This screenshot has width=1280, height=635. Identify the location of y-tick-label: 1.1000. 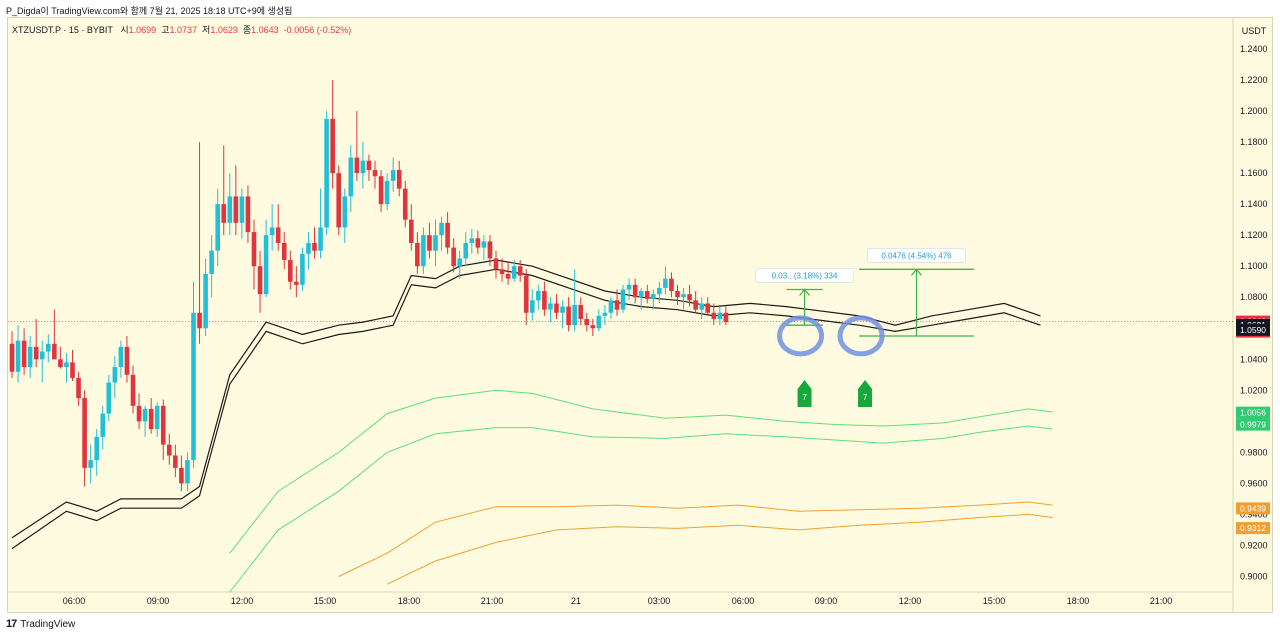
(1254, 266).